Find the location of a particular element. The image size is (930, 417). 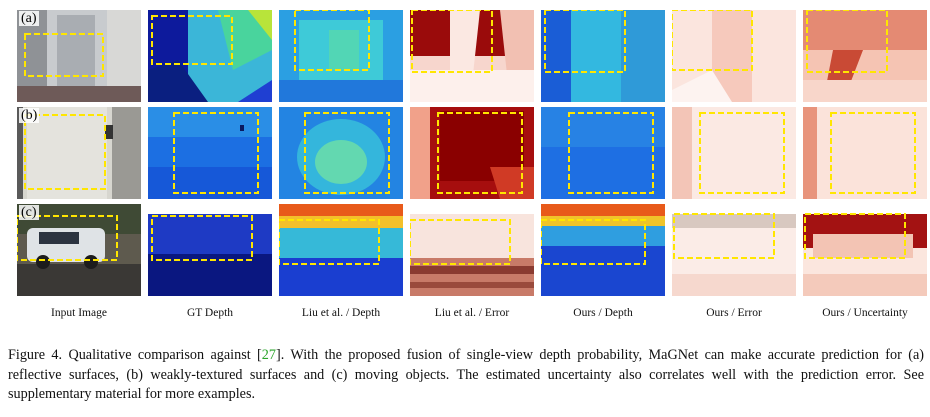

column-caption-input: Input Image is located at coordinates (79, 313).